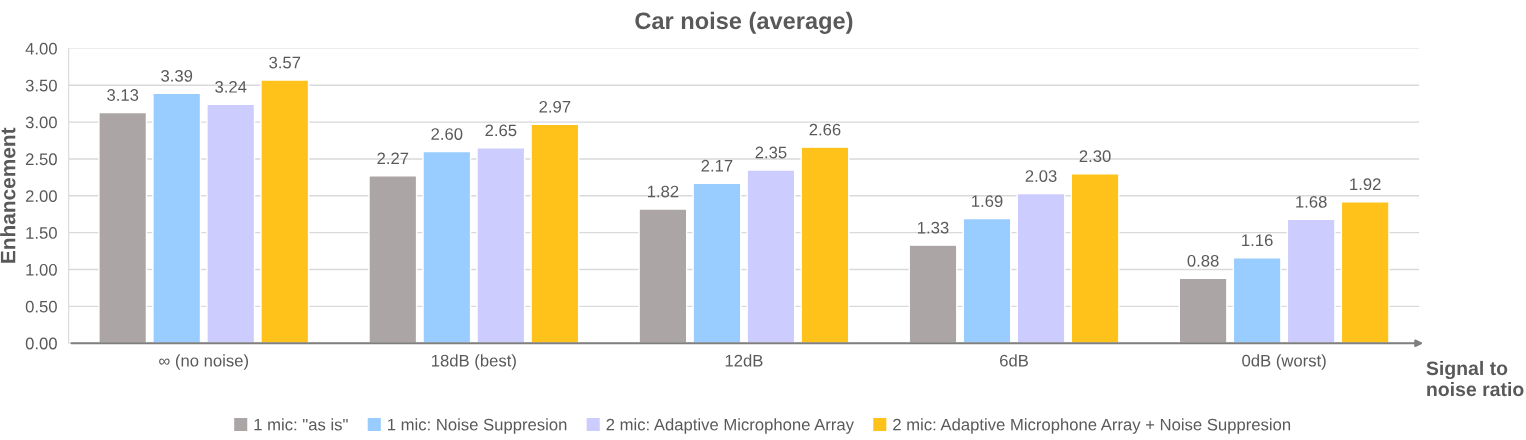 This screenshot has height=440, width=1526. I want to click on y-axis-title: Enhancement, so click(8, 195).